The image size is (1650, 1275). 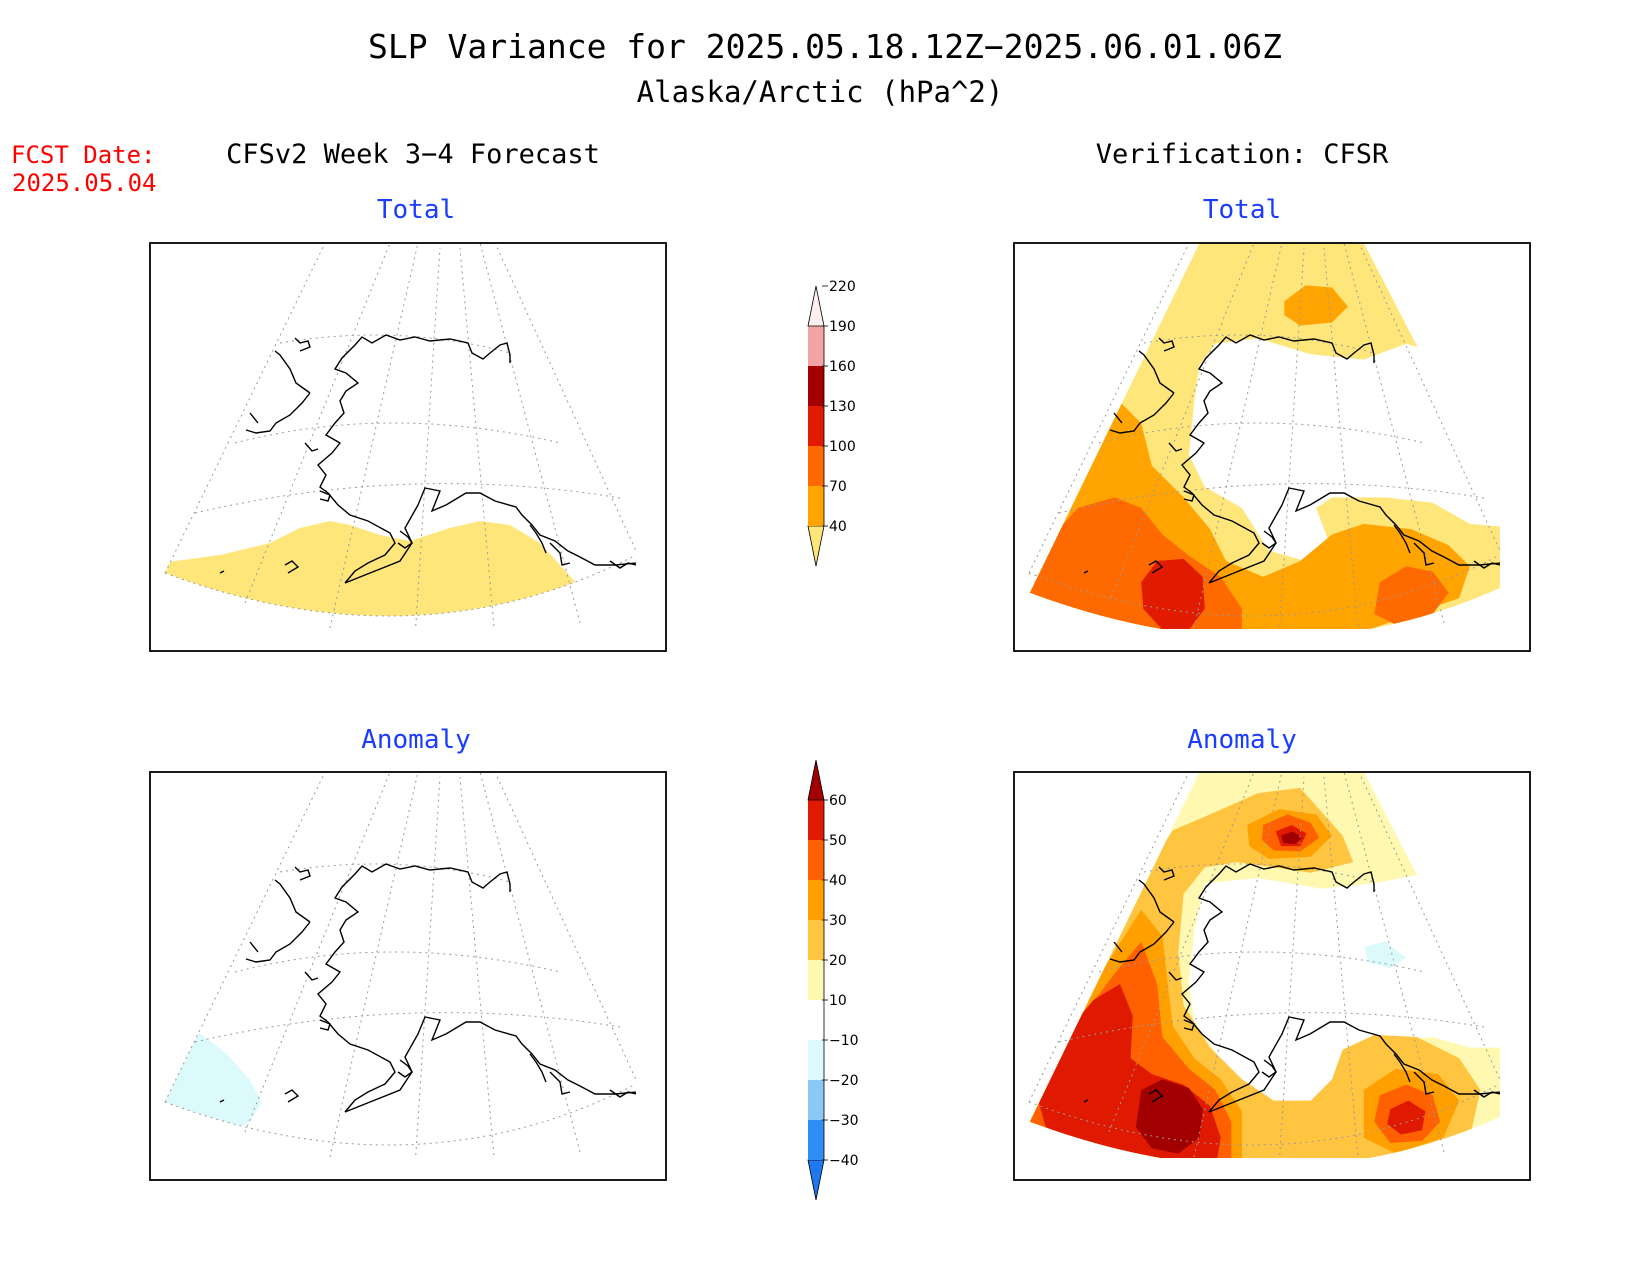 I want to click on total-colorbar-label-3: 130, so click(x=842, y=407).